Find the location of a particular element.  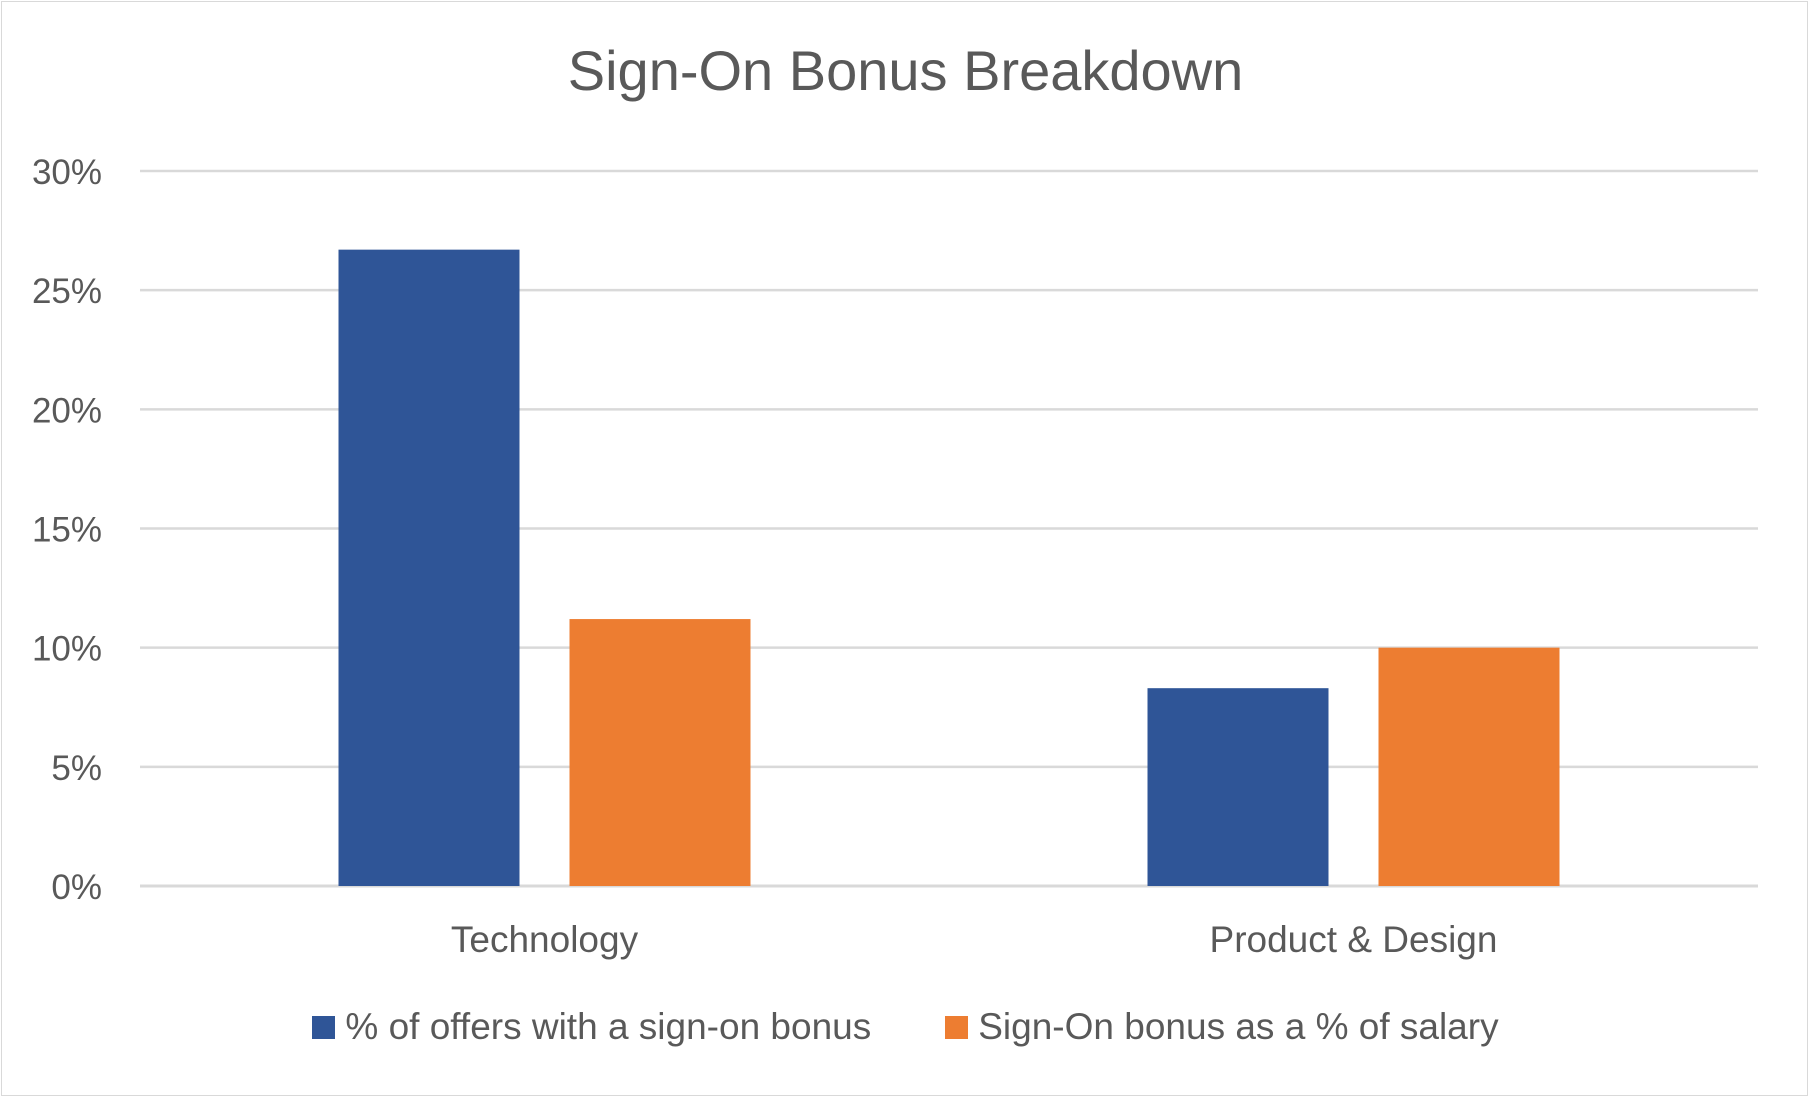

chart-title: Sign-On Bonus Breakdown is located at coordinates (905, 70).